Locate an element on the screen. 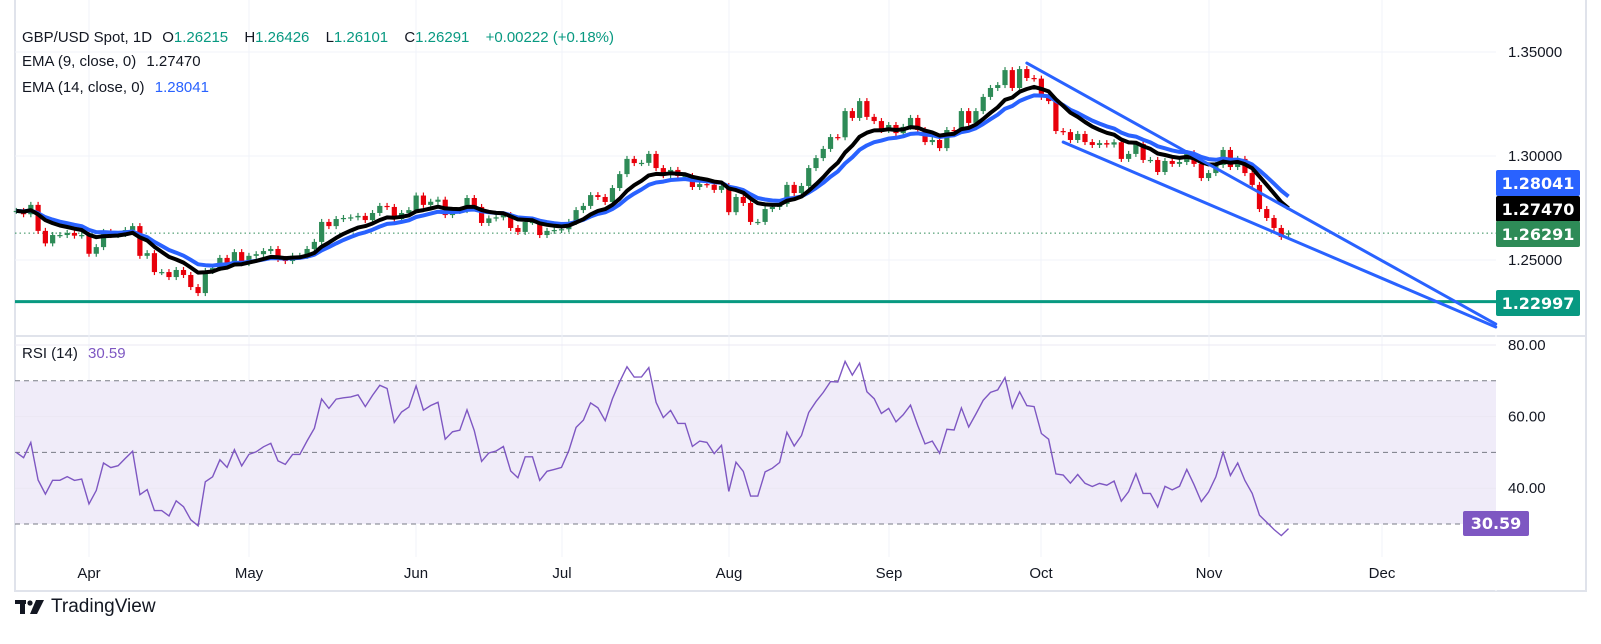 The height and width of the screenshot is (644, 1601). x-tick-label: Apr is located at coordinates (88, 573).